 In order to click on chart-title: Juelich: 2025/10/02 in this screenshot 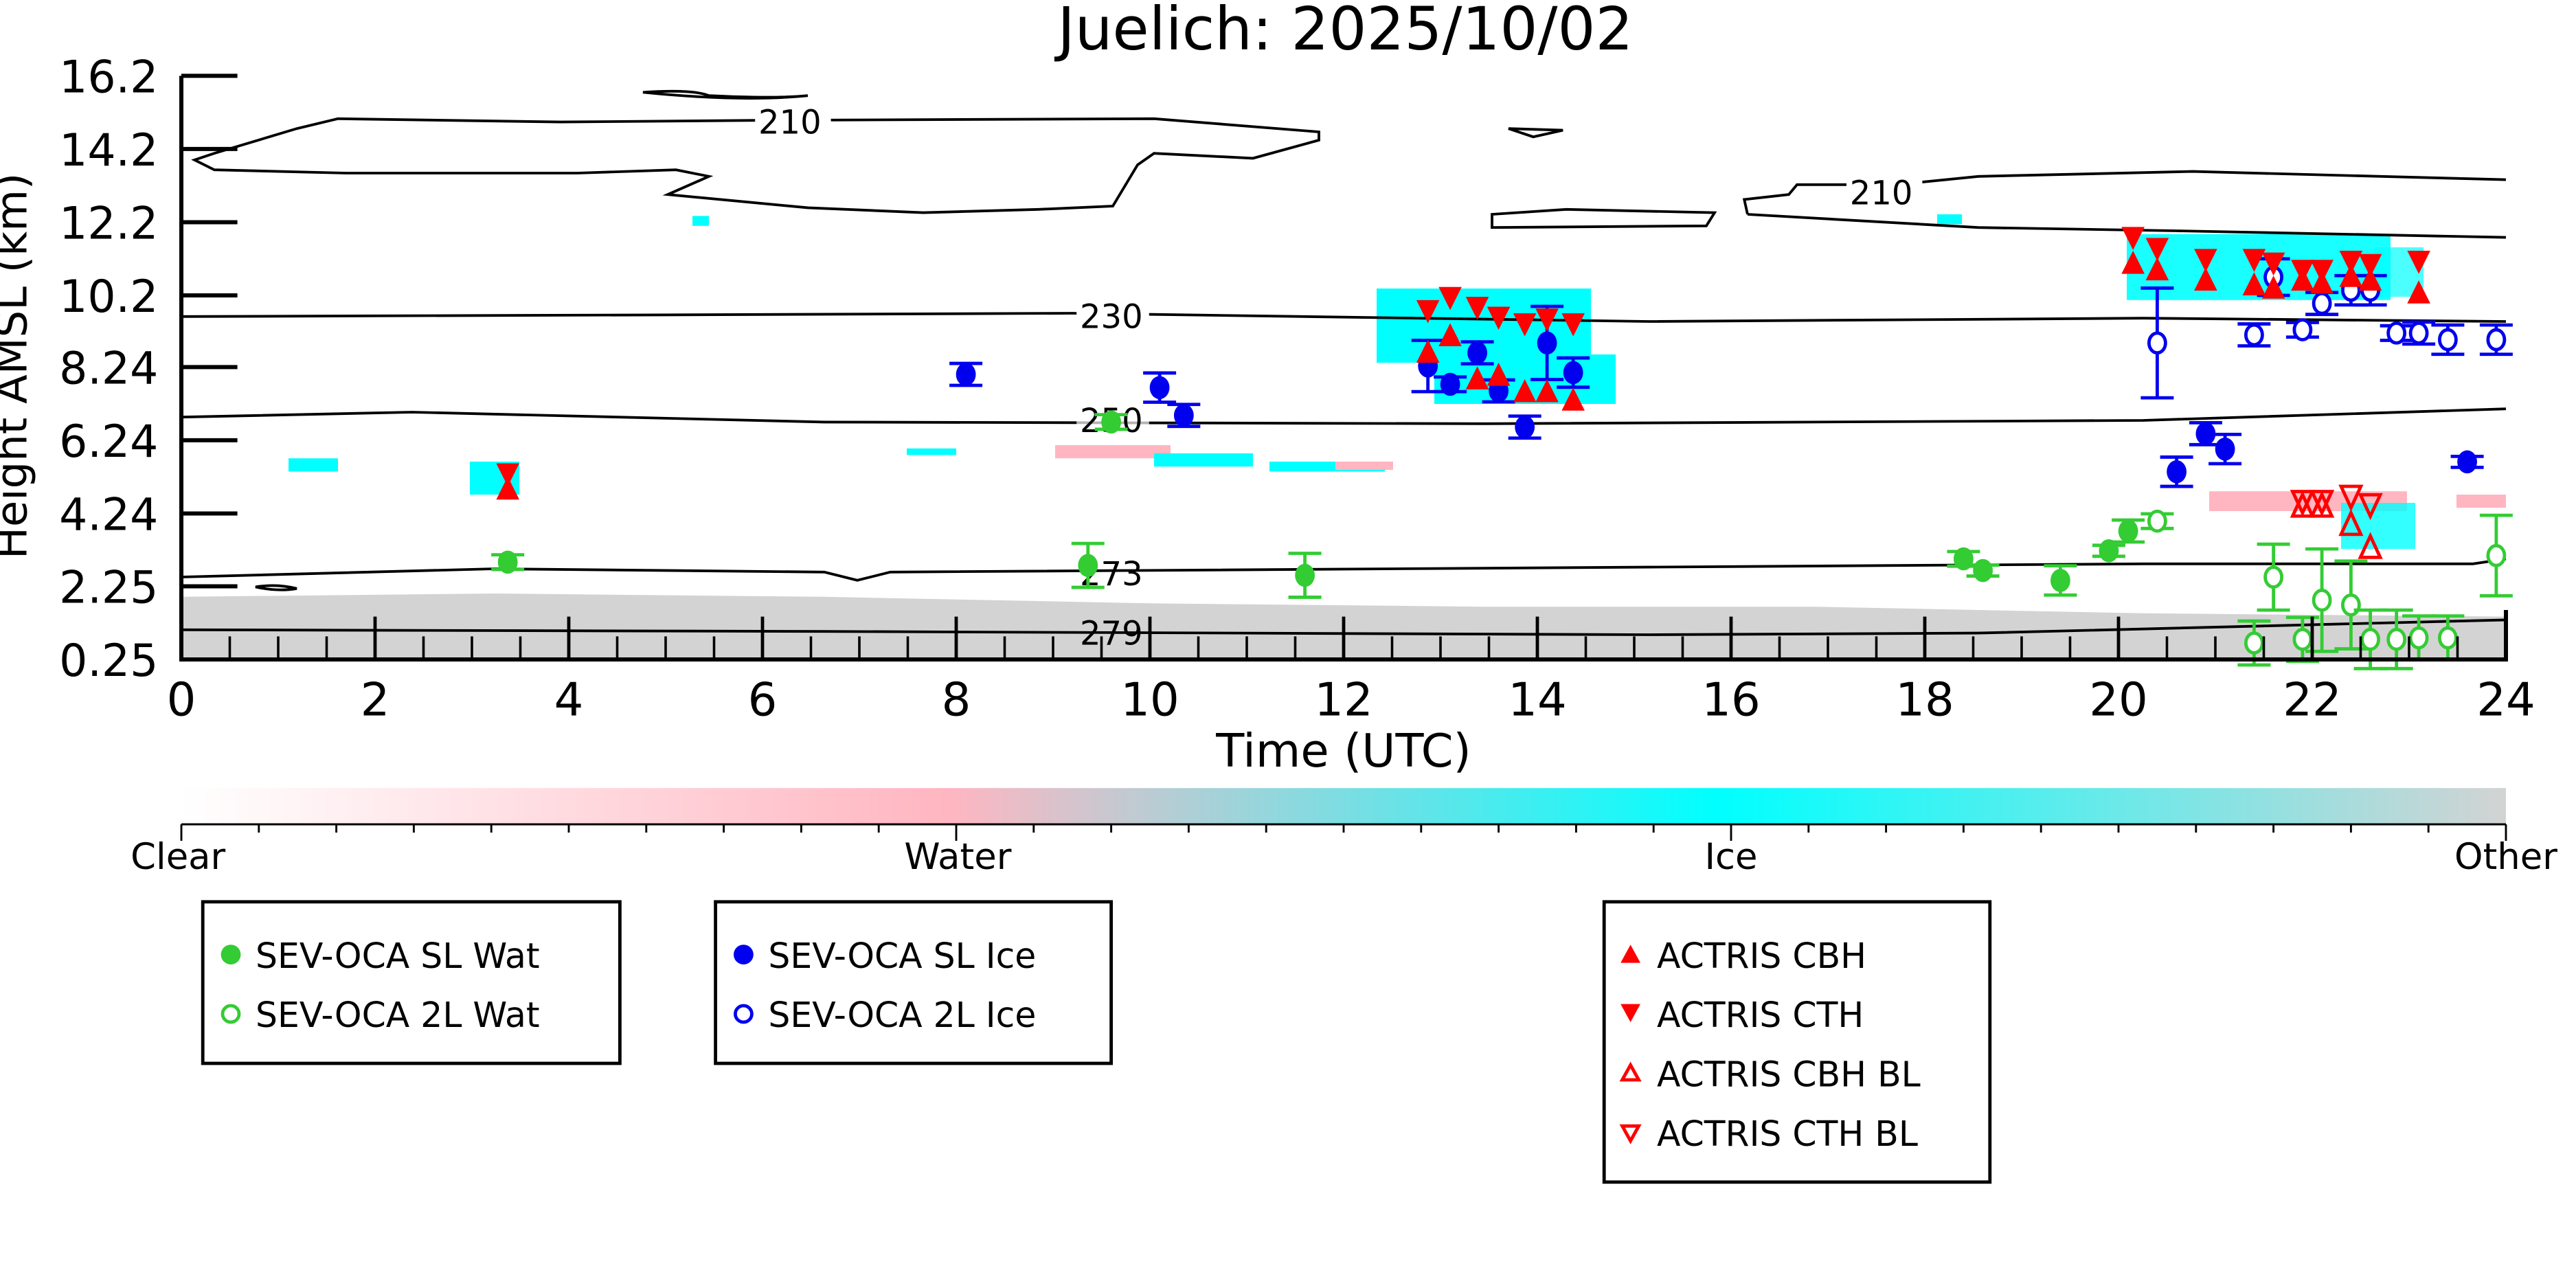, I will do `click(1343, 32)`.